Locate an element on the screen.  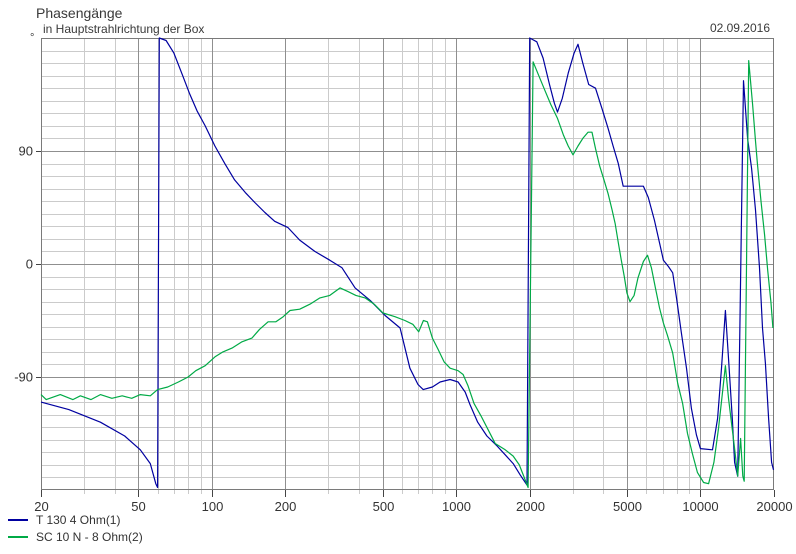
y-tick-label: -90 is located at coordinates (23, 377).